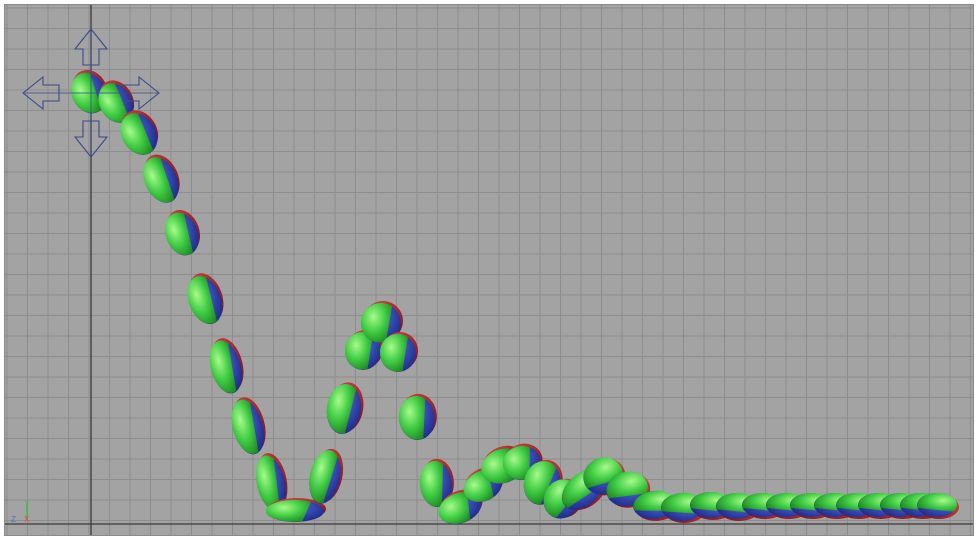  What do you see at coordinates (13, 519) in the screenshot?
I see `z-axis-label: Z` at bounding box center [13, 519].